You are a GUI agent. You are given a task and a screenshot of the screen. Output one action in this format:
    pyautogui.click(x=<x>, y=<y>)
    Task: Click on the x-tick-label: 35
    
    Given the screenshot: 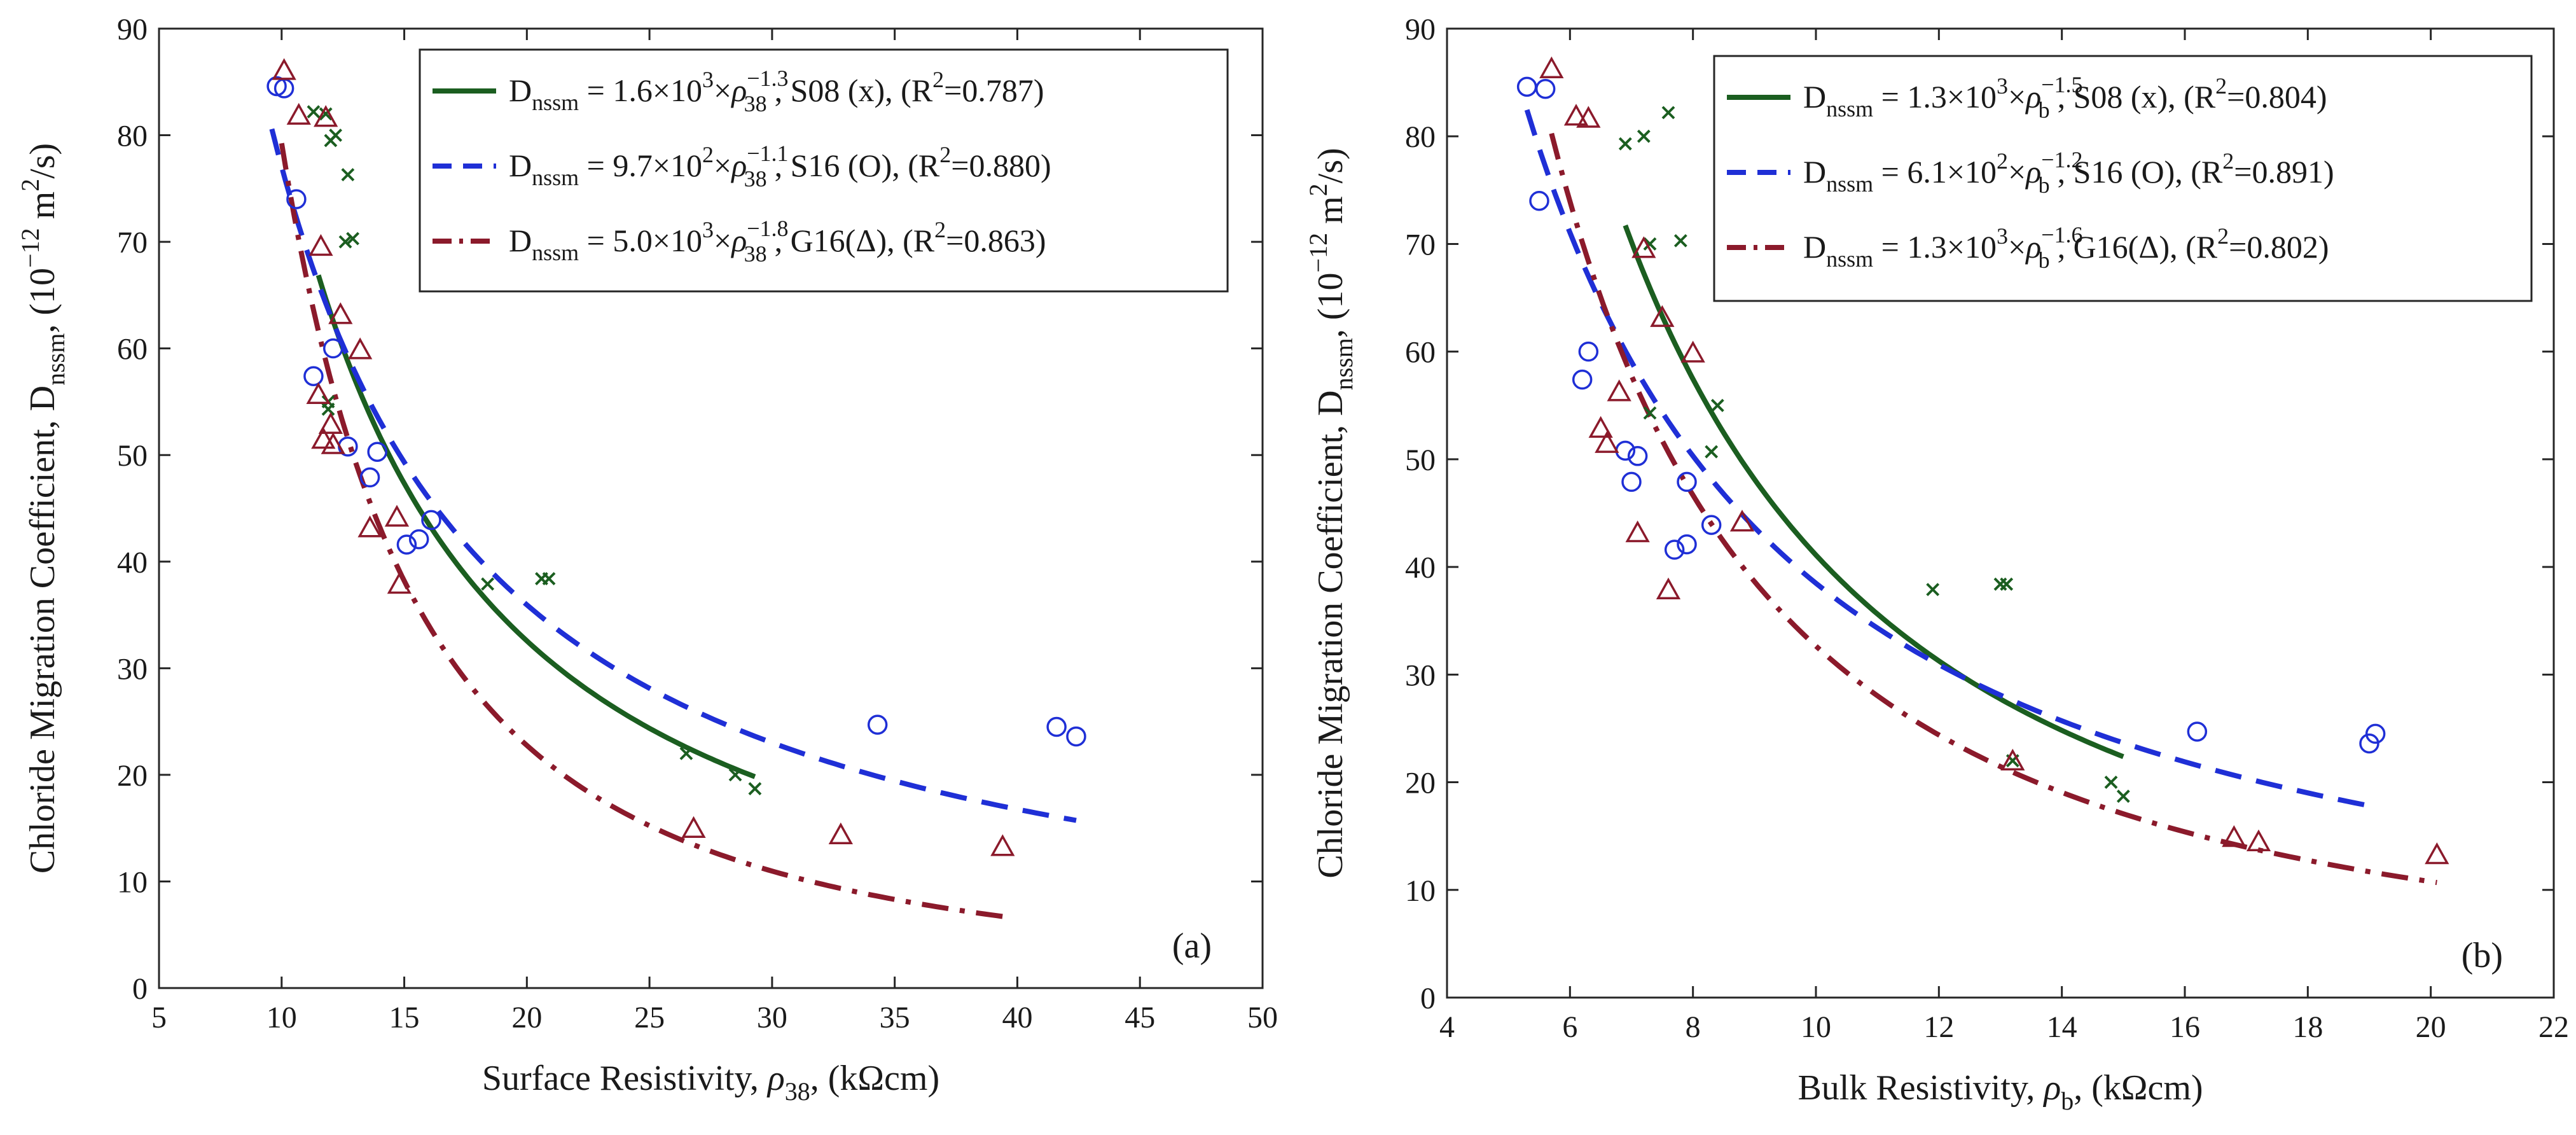 What is the action you would take?
    pyautogui.click(x=895, y=1017)
    